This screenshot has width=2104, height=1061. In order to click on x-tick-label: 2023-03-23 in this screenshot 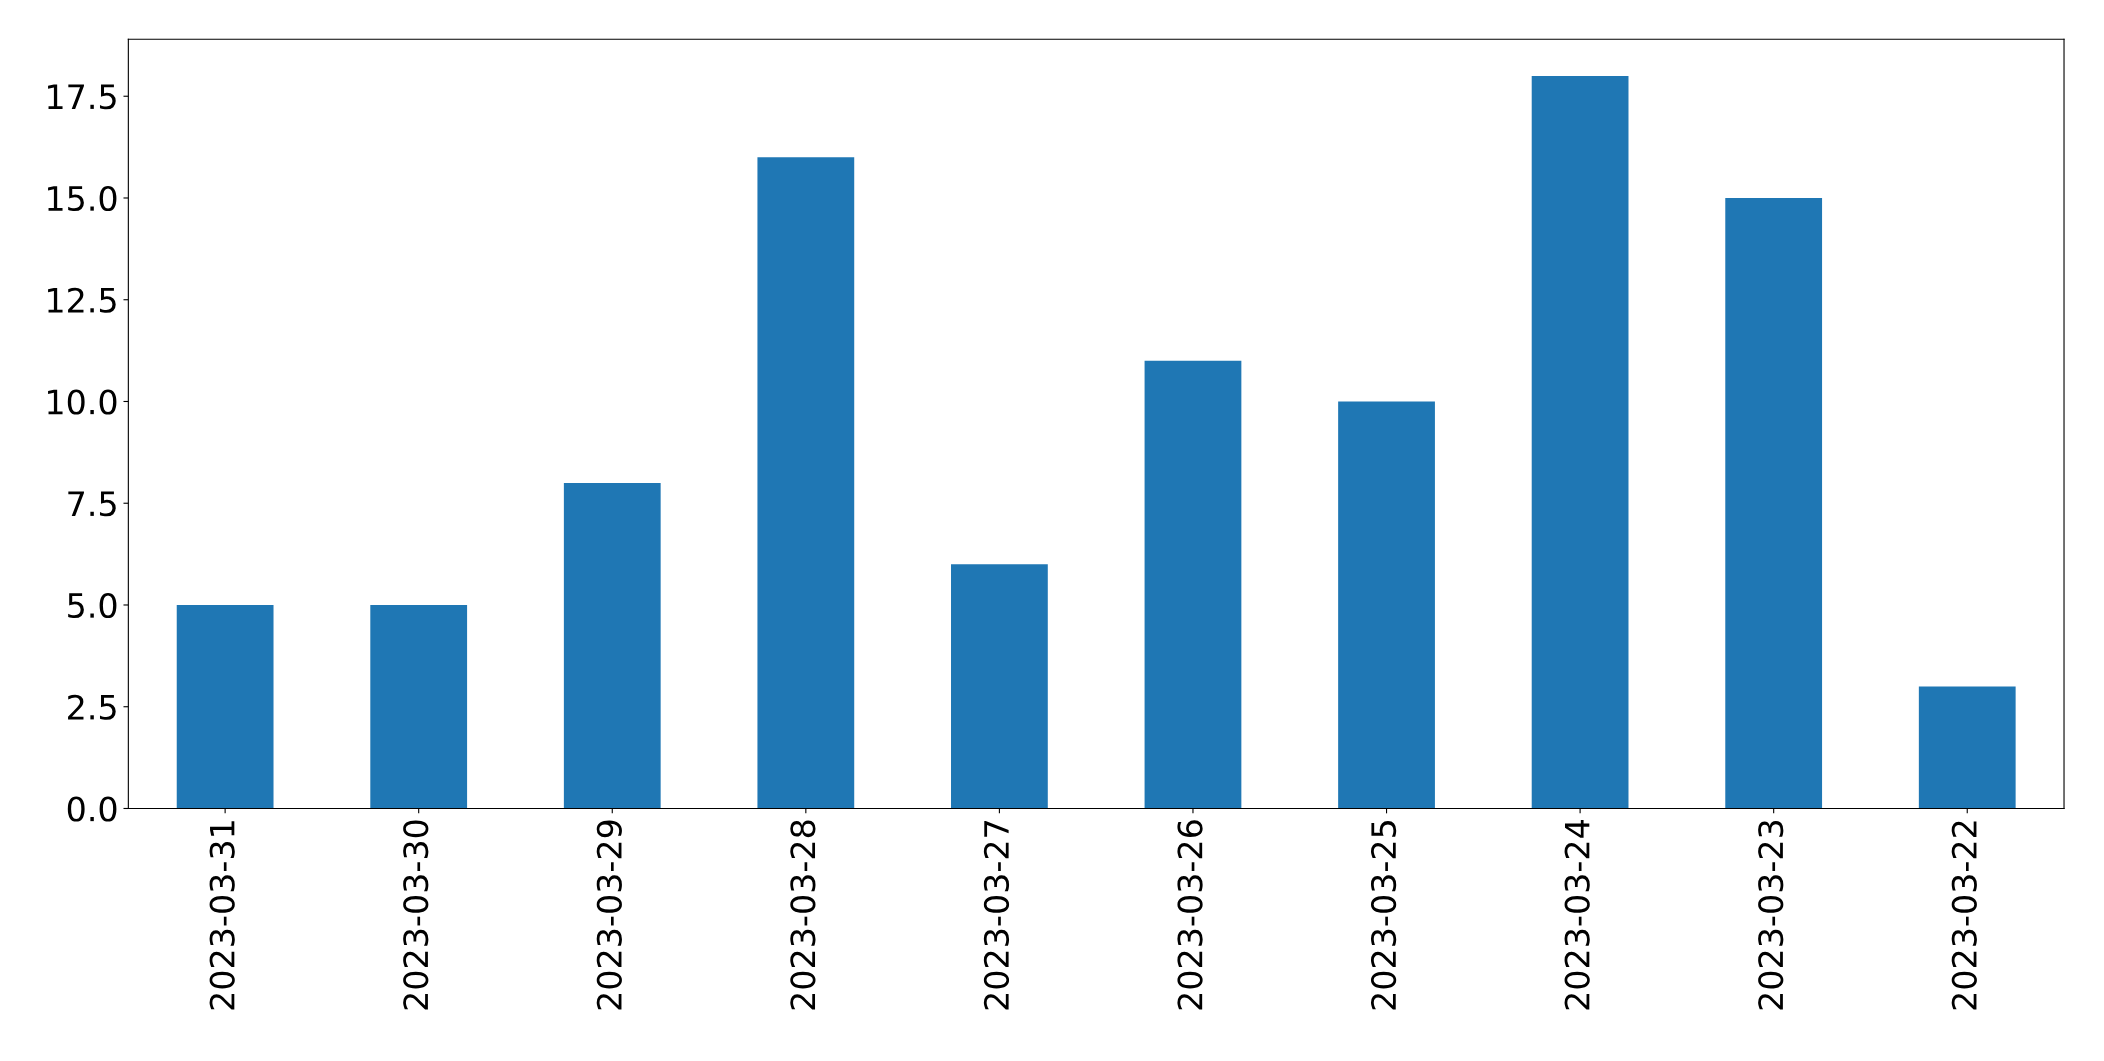, I will do `click(1771, 915)`.